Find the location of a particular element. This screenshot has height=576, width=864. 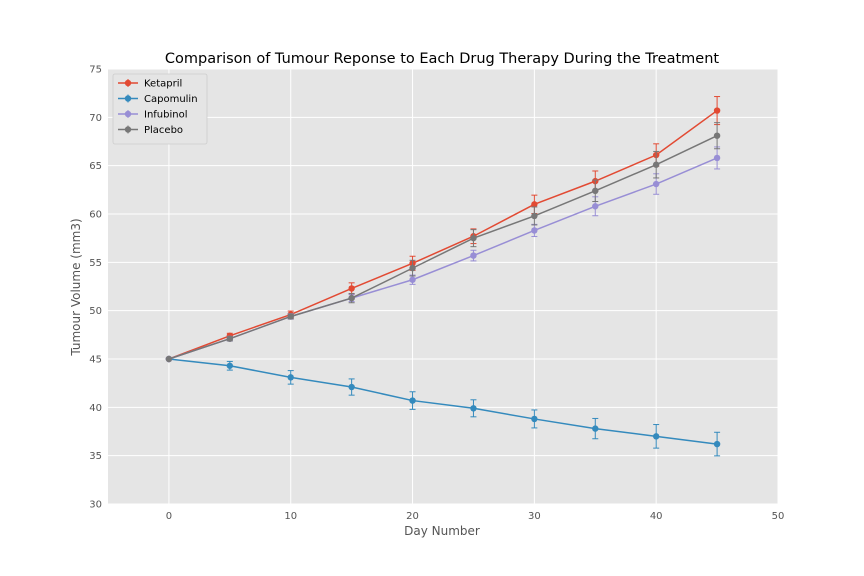

legend-item: Ketapril is located at coordinates (150, 84).